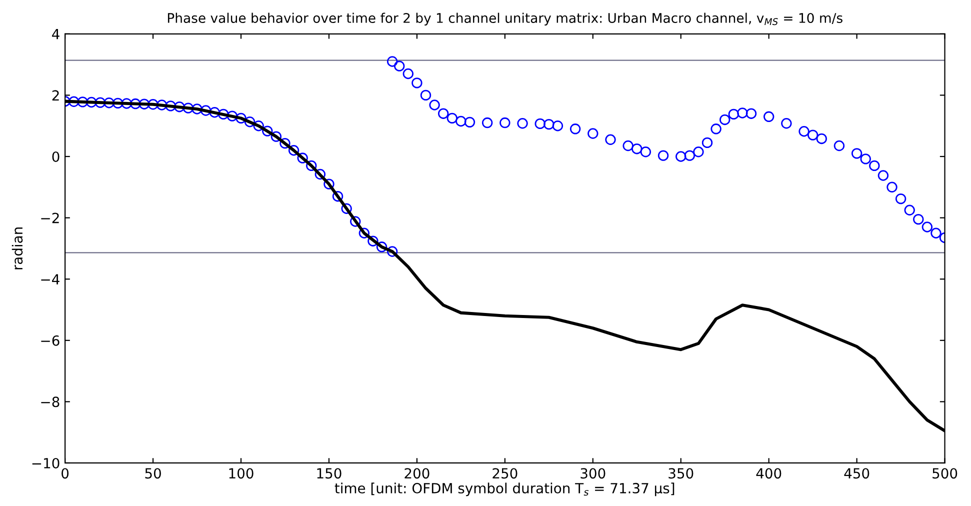 This screenshot has height=506, width=971. What do you see at coordinates (56, 156) in the screenshot?
I see `y-tick-label: 0` at bounding box center [56, 156].